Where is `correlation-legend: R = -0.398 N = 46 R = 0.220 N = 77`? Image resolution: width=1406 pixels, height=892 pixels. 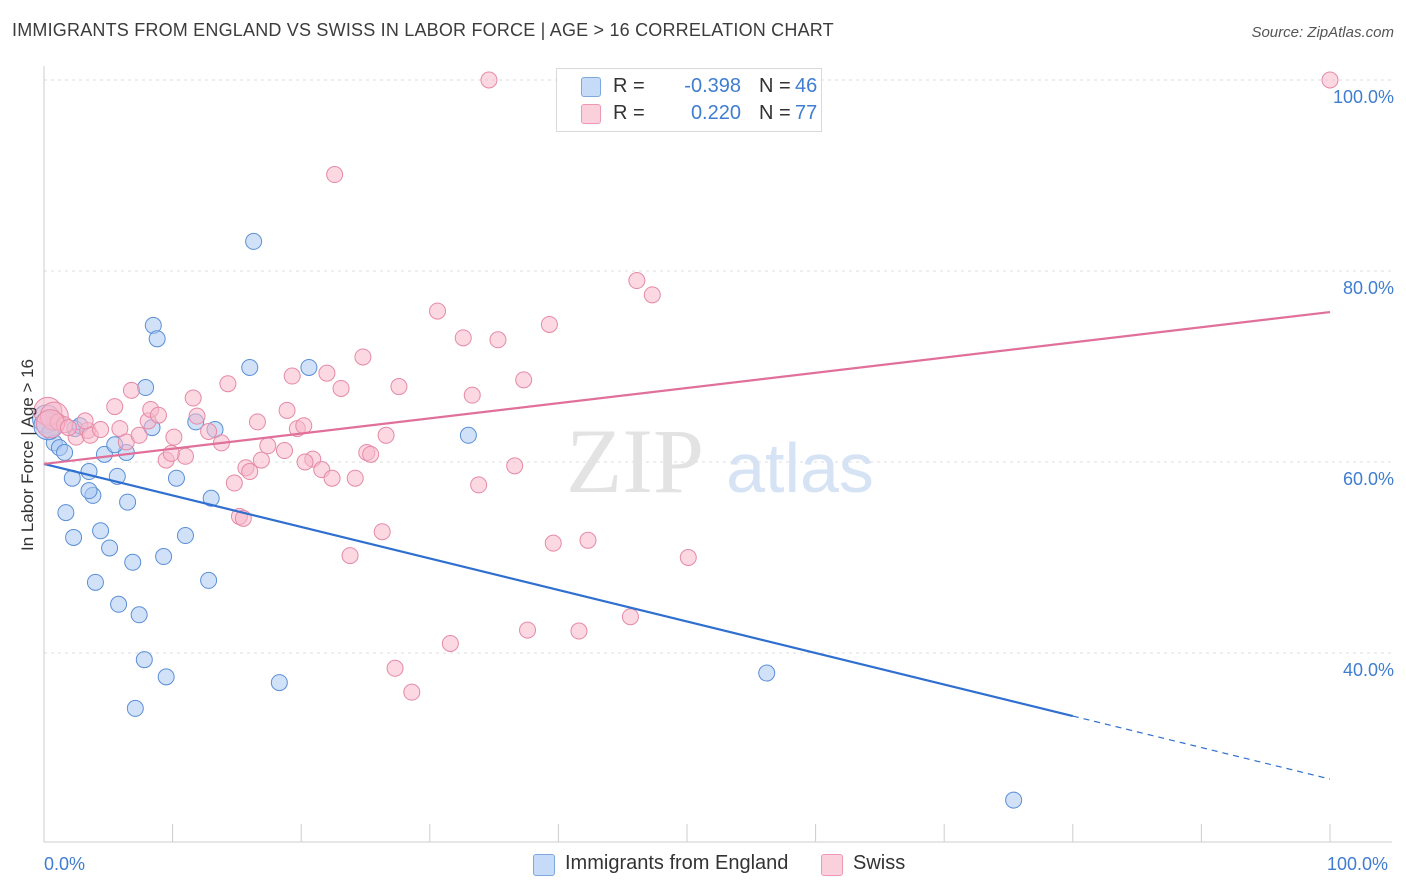 correlation-legend: R = -0.398 N = 46 R = 0.220 N = 77 is located at coordinates (689, 100).